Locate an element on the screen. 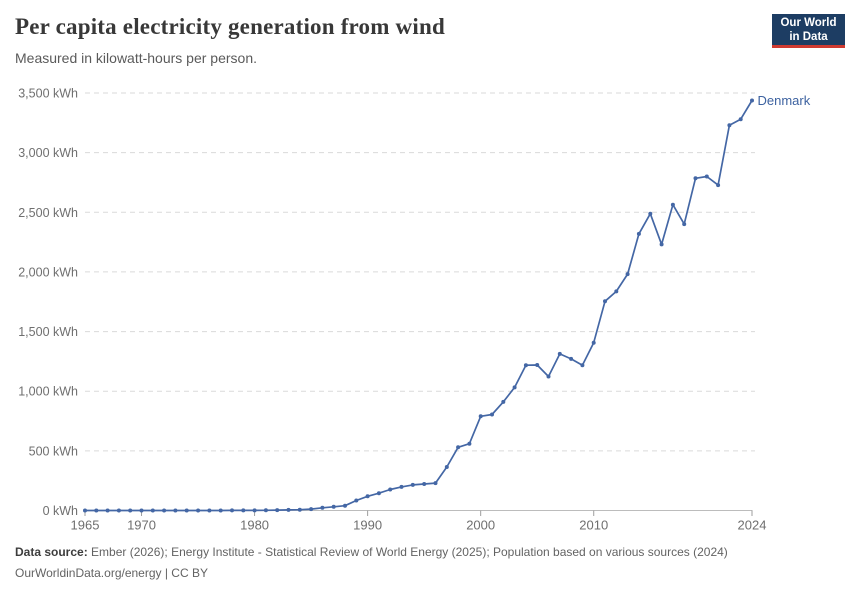  x-axis-tick-label: 1980 is located at coordinates (254, 525).